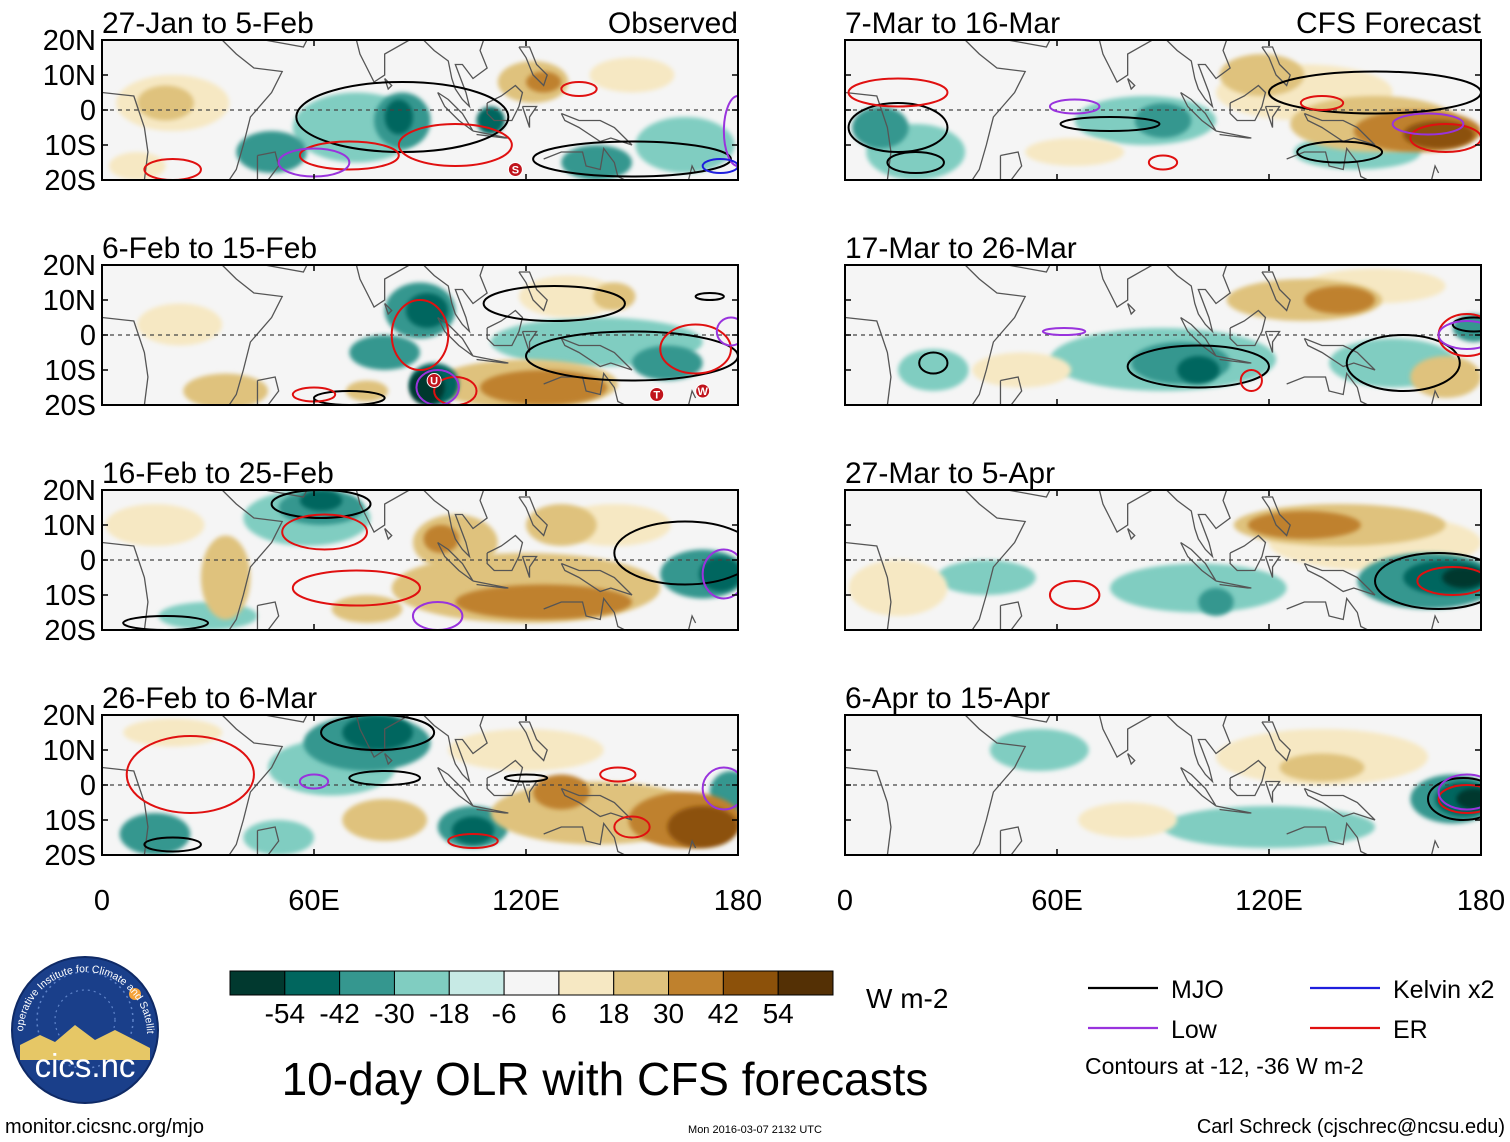 Image resolution: width=1510 pixels, height=1142 pixels. What do you see at coordinates (209, 248) in the screenshot?
I see `panel-title: 6-Feb to 15-Feb` at bounding box center [209, 248].